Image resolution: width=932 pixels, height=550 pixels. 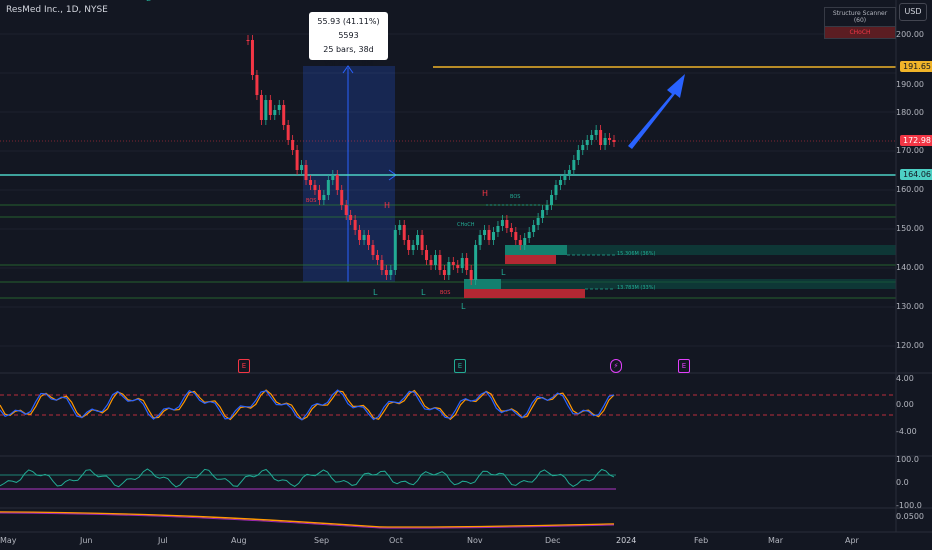 What do you see at coordinates (916, 66) in the screenshot?
I see `target-price-tag: 191.65` at bounding box center [916, 66].